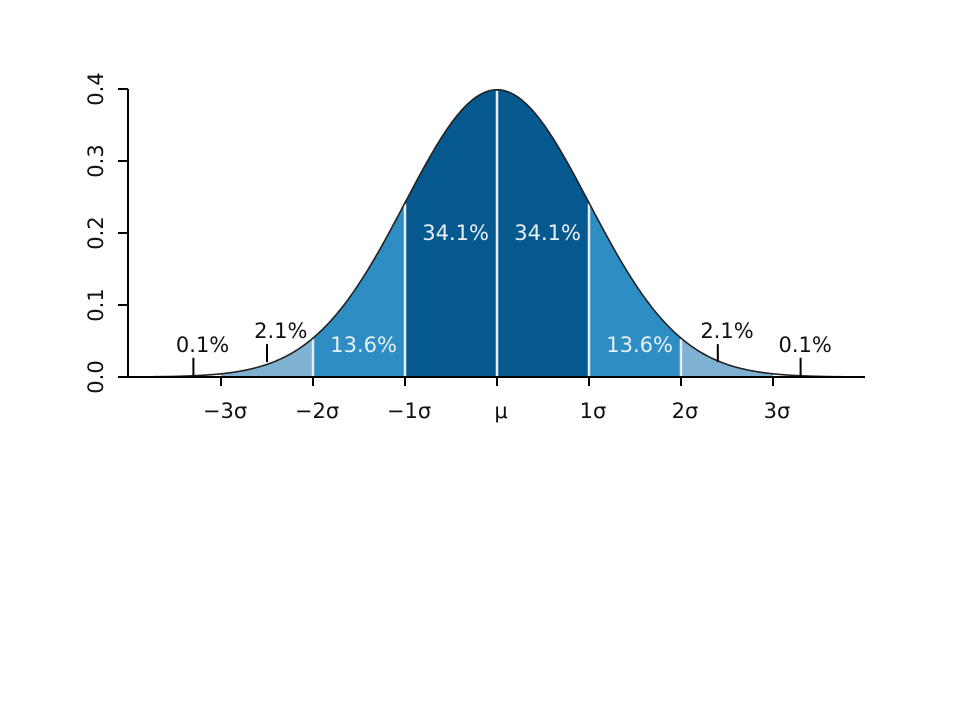 Image resolution: width=960 pixels, height=720 pixels. Describe the element at coordinates (96, 376) in the screenshot. I see `y-tick-label: 0.0` at that location.